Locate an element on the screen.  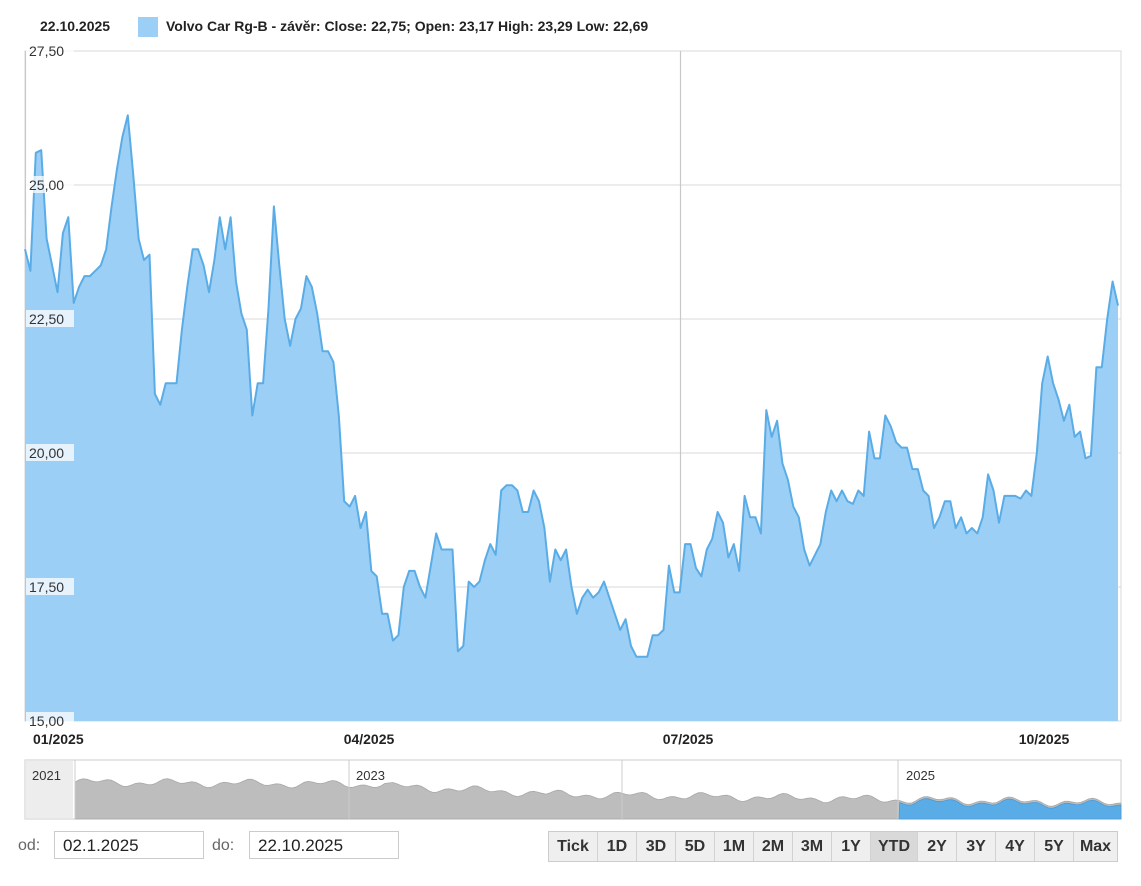
zoom-button-3y: 3Y is located at coordinates (975, 846).